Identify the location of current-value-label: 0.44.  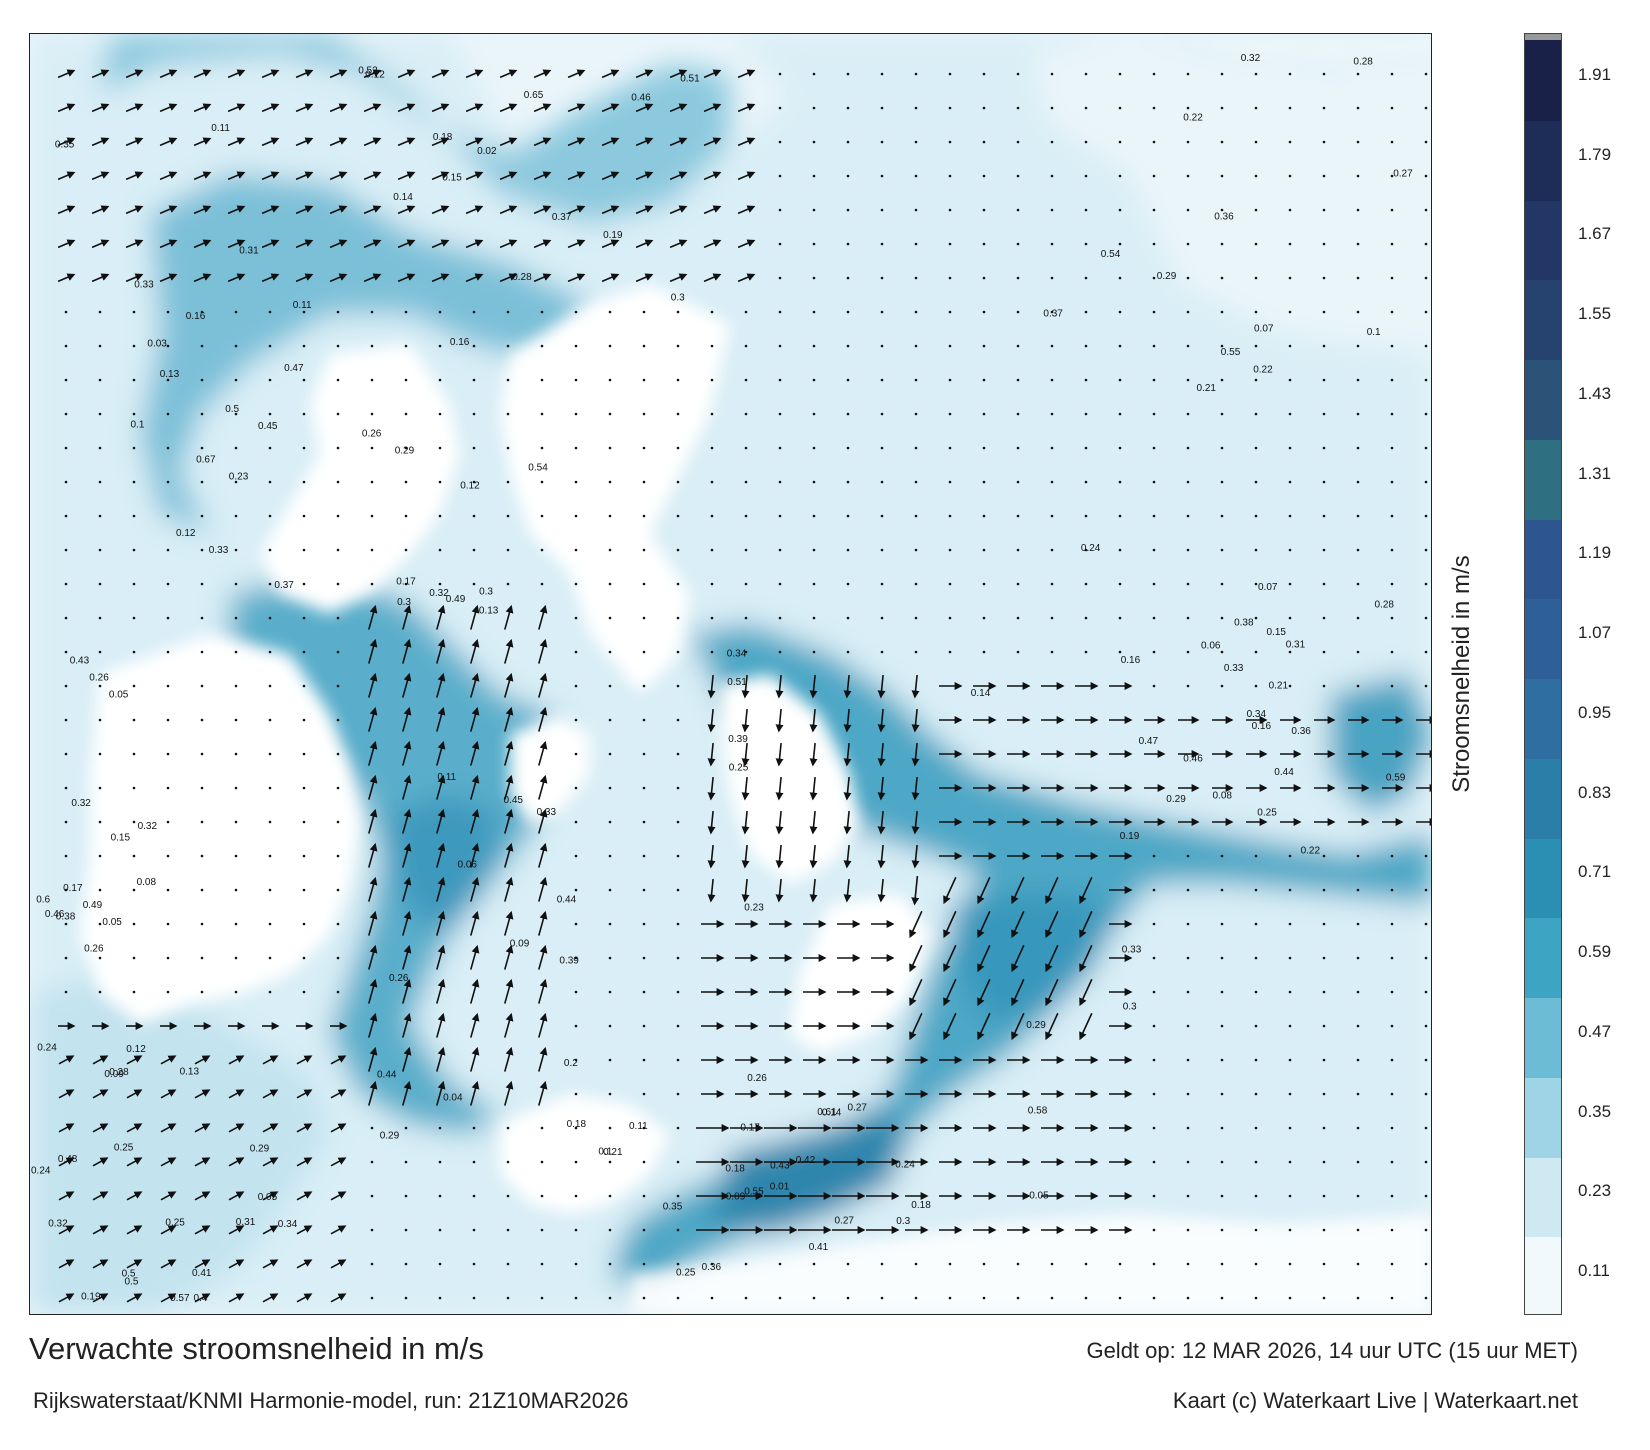
(567, 899).